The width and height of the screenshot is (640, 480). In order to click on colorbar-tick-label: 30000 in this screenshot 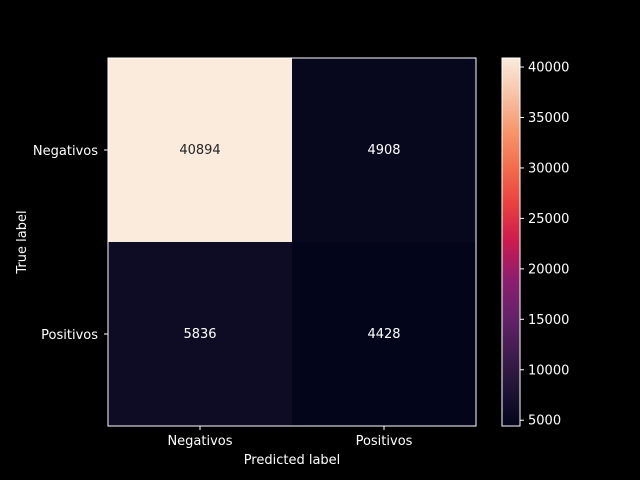, I will do `click(548, 168)`.